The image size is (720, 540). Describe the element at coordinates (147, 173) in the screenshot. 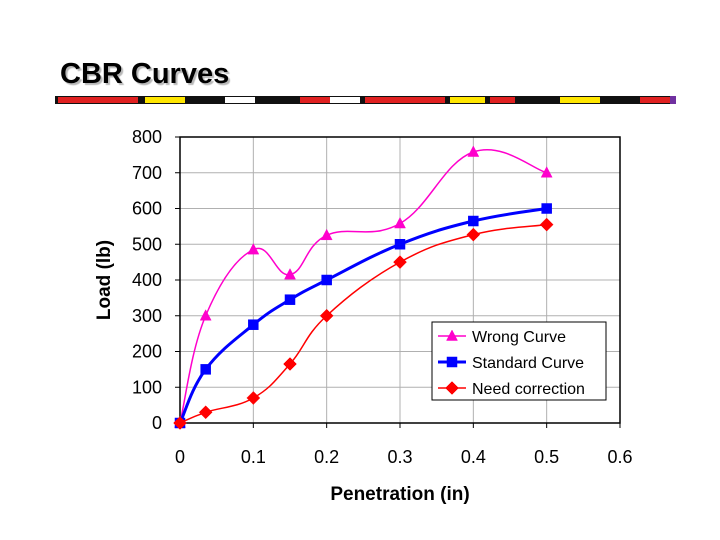

I see `y-tick-label: 700` at that location.